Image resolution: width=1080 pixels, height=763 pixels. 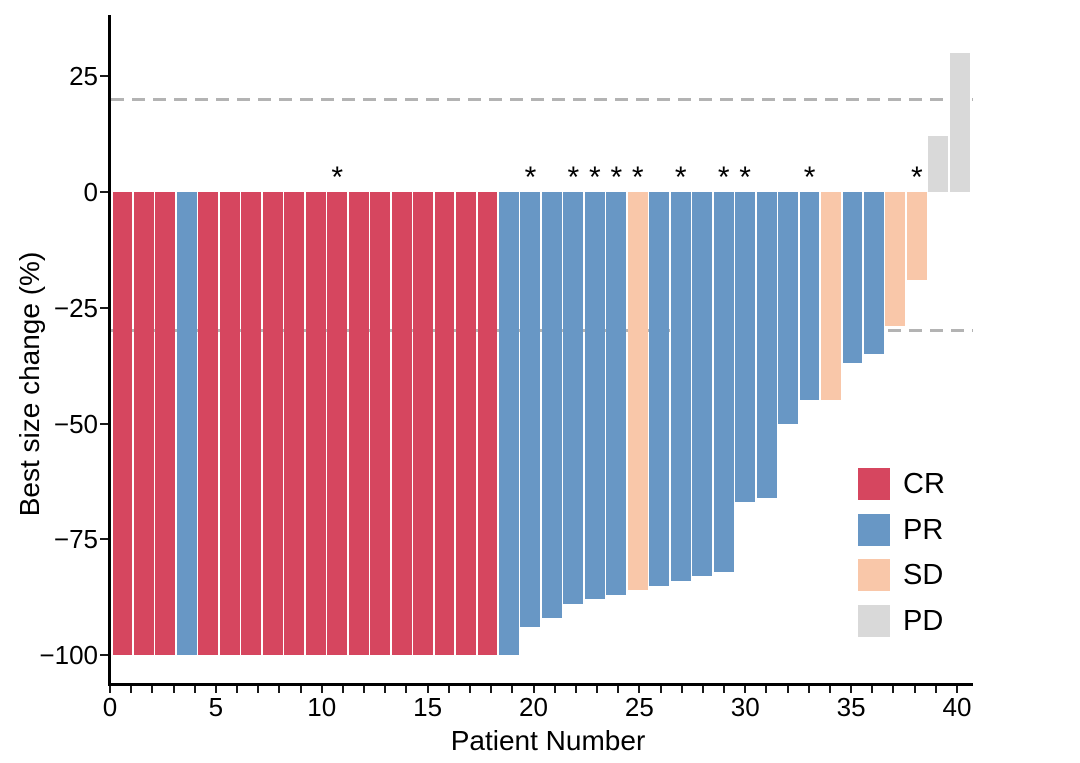 What do you see at coordinates (923, 529) in the screenshot?
I see `legend-label-PR: PR` at bounding box center [923, 529].